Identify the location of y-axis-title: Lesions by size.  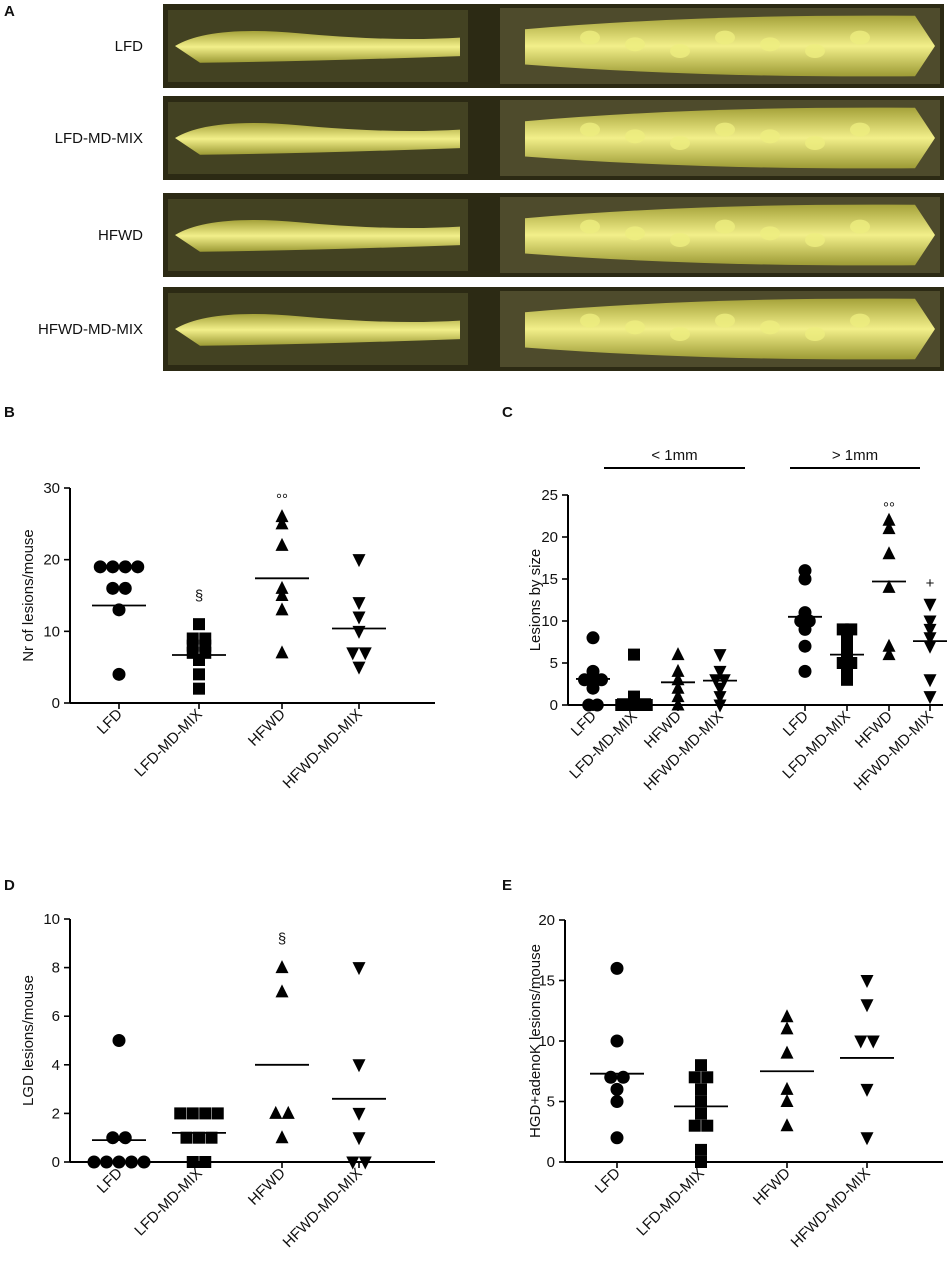
(535, 600).